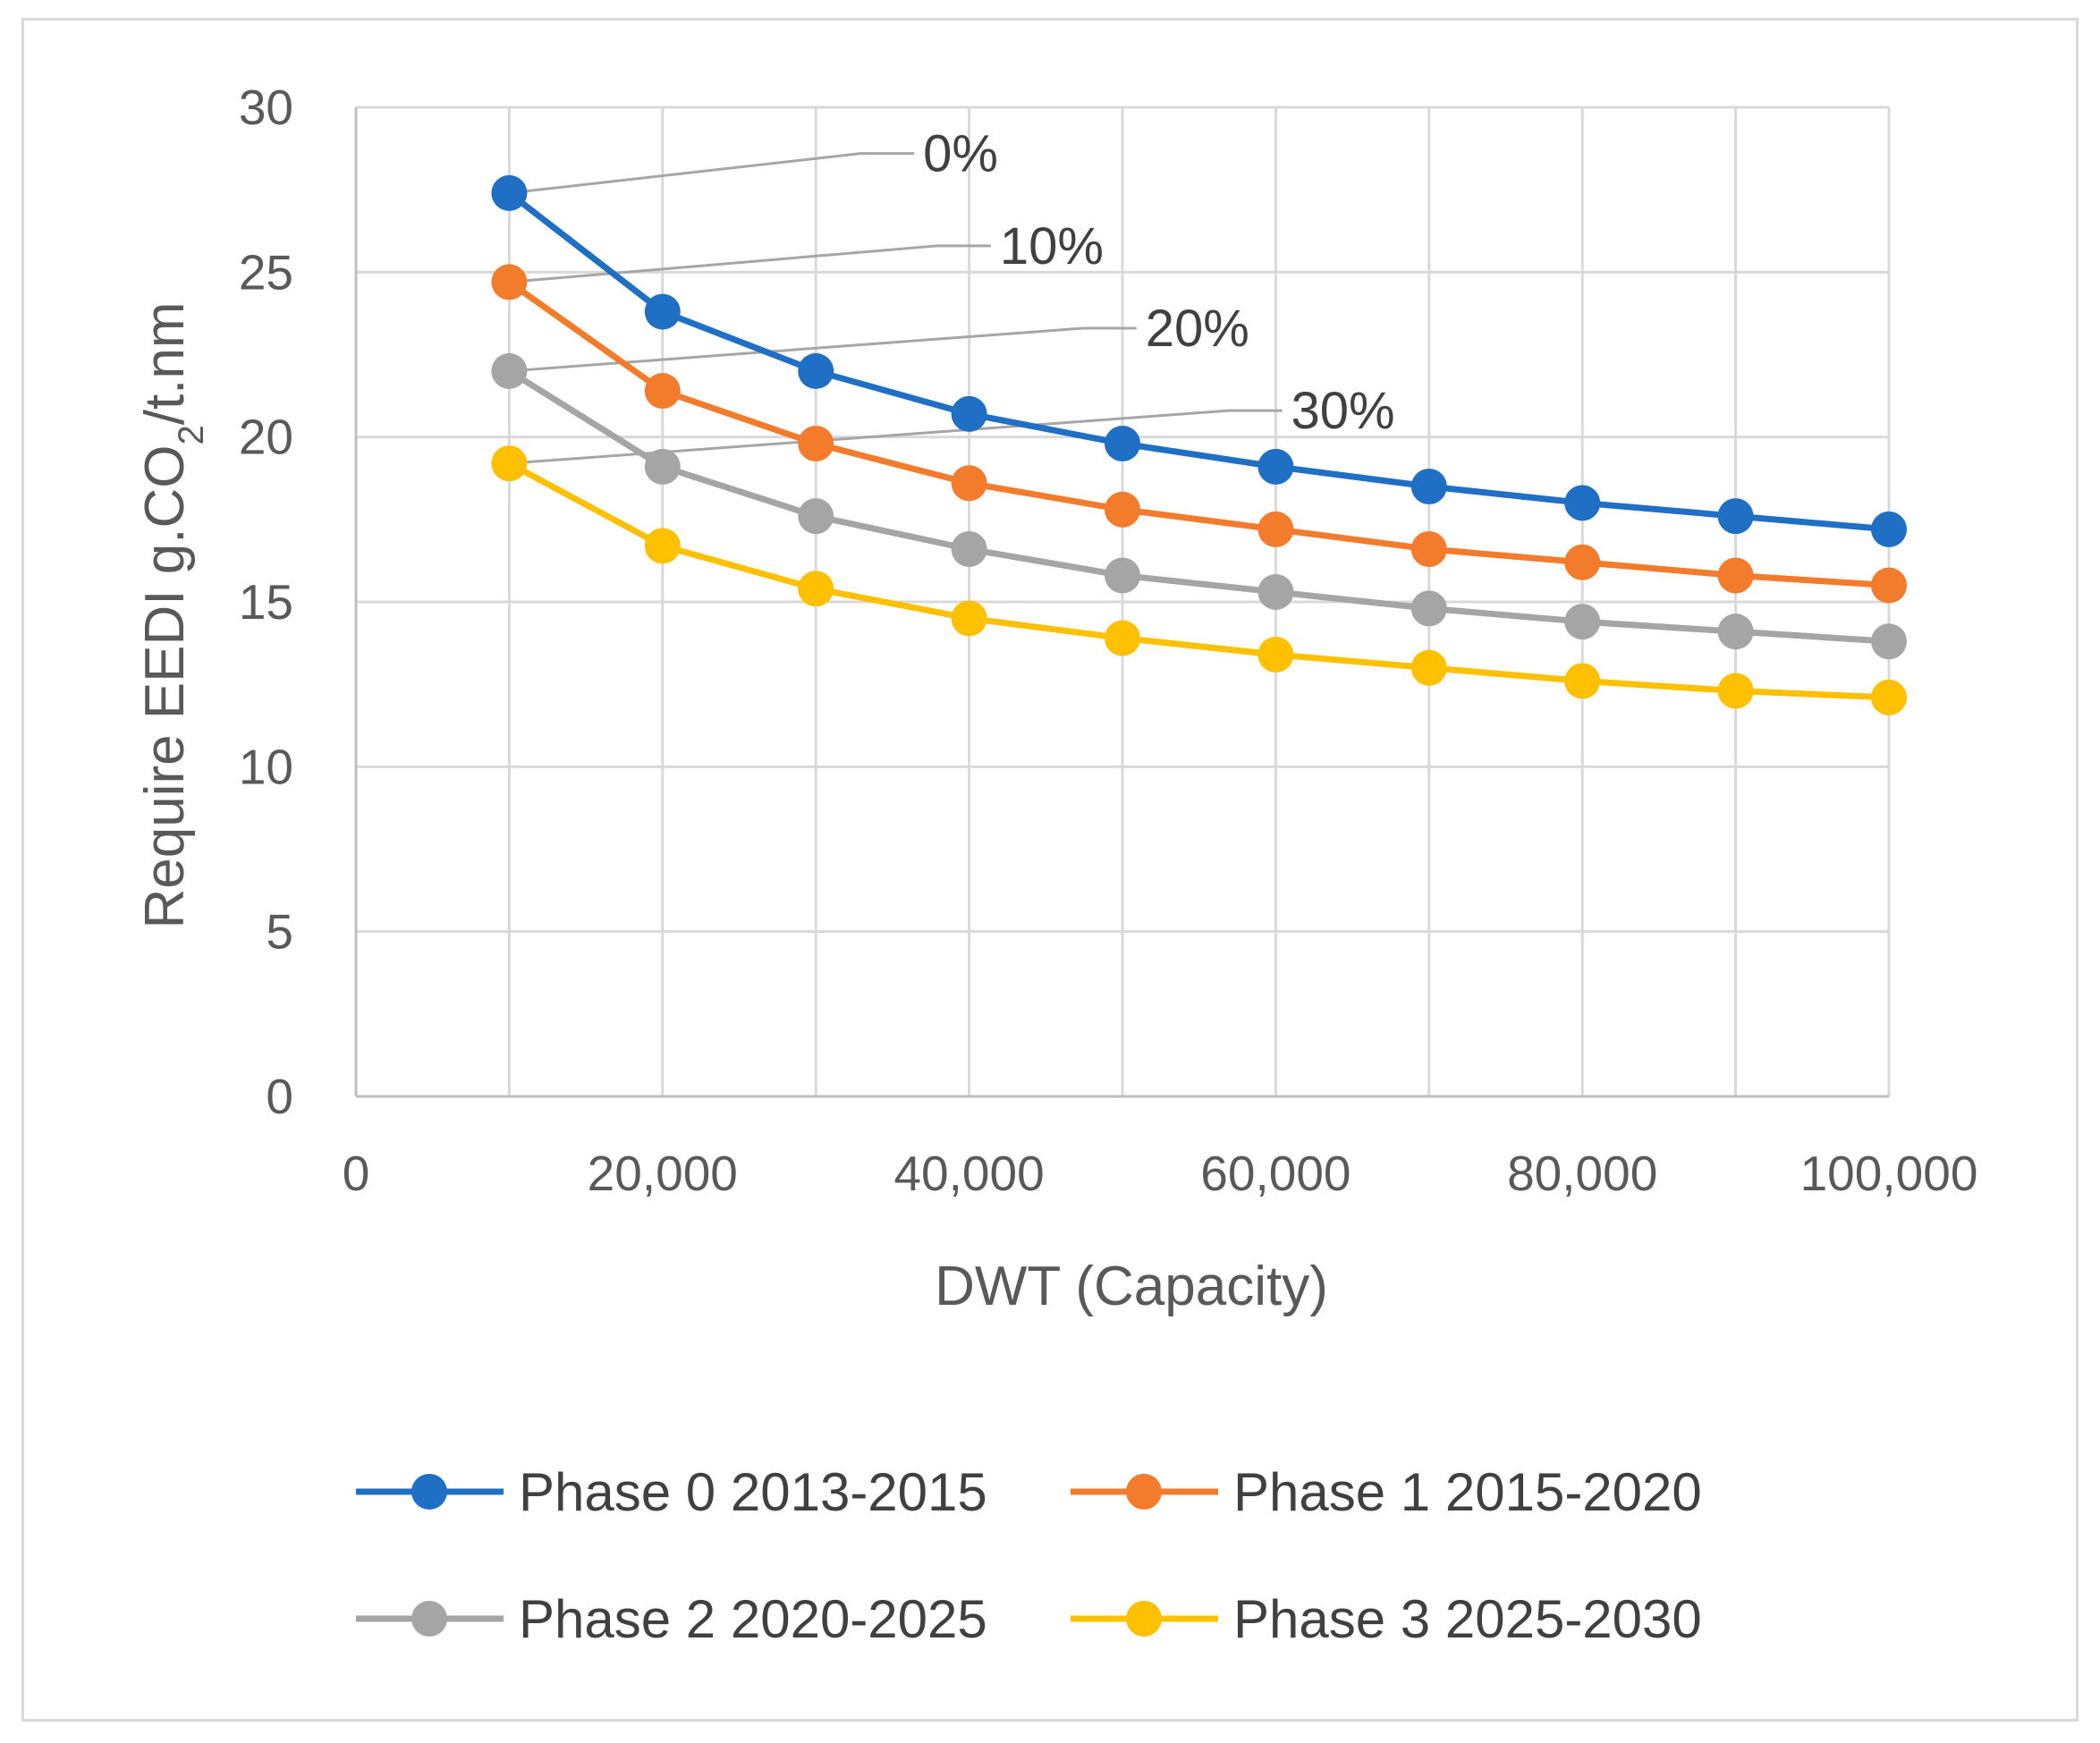 This screenshot has width=2100, height=1743. I want to click on callouts: 0%10% 20% 30%, so click(952, 295).